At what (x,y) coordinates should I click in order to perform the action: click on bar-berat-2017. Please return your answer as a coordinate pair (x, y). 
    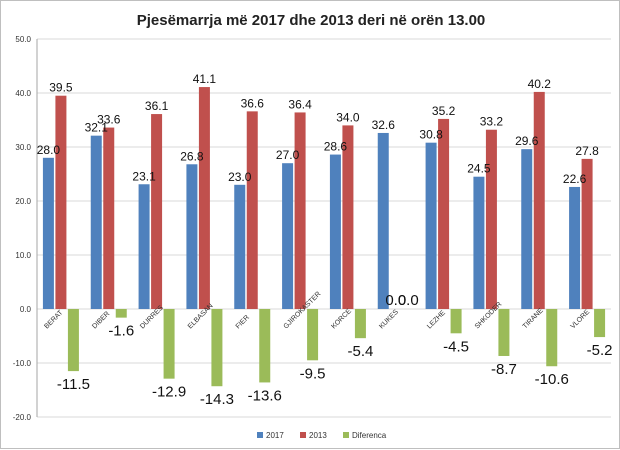
    Looking at the image, I should click on (48, 233).